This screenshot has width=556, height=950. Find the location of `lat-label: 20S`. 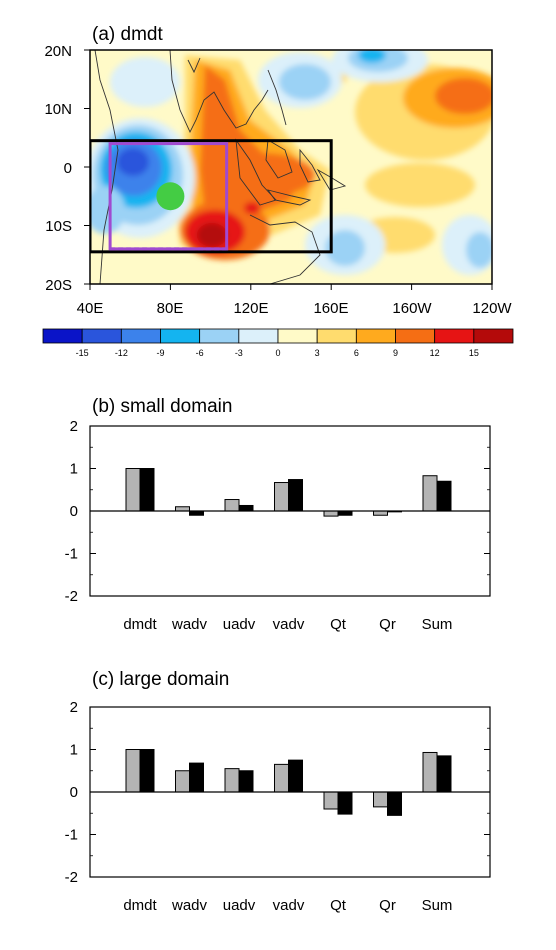

lat-label: 20S is located at coordinates (58, 285).